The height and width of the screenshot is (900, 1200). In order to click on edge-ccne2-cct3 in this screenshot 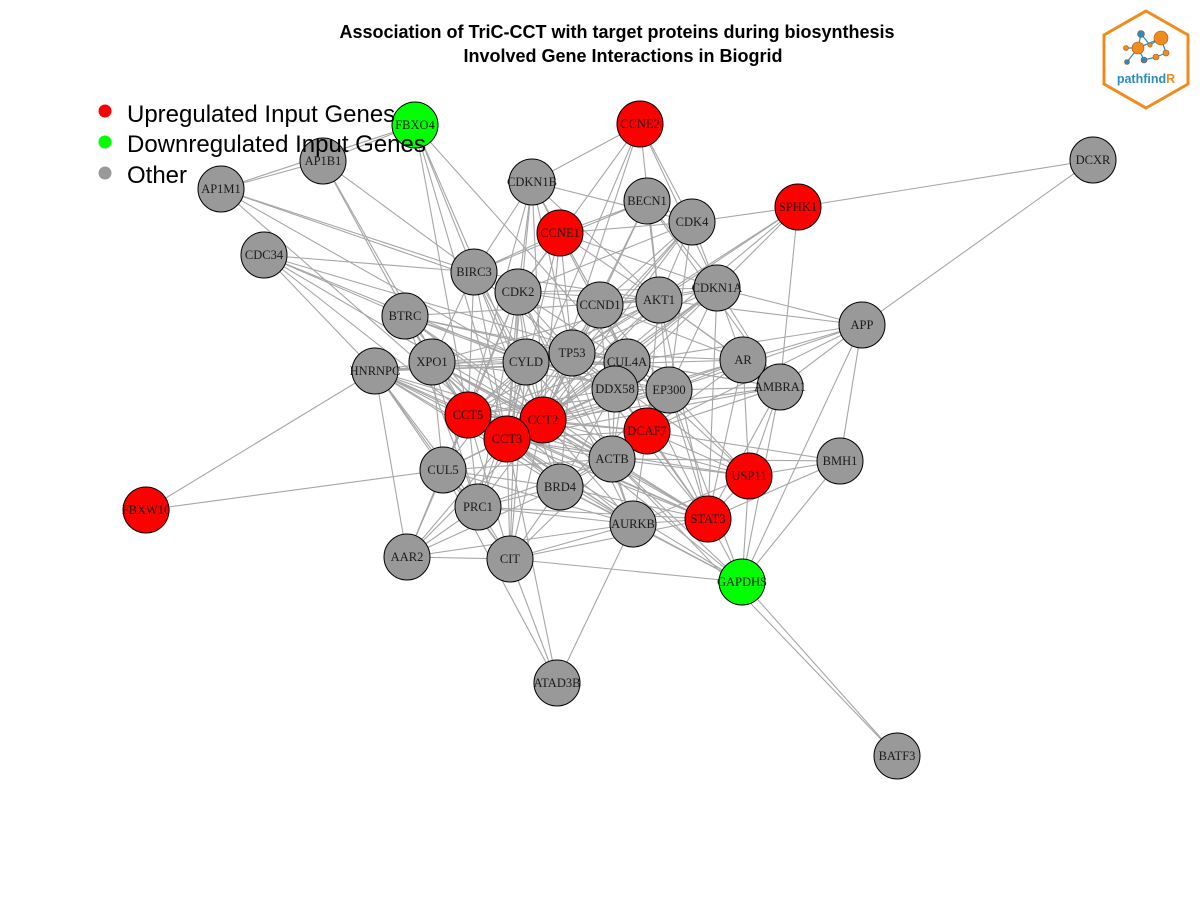, I will do `click(573, 281)`.